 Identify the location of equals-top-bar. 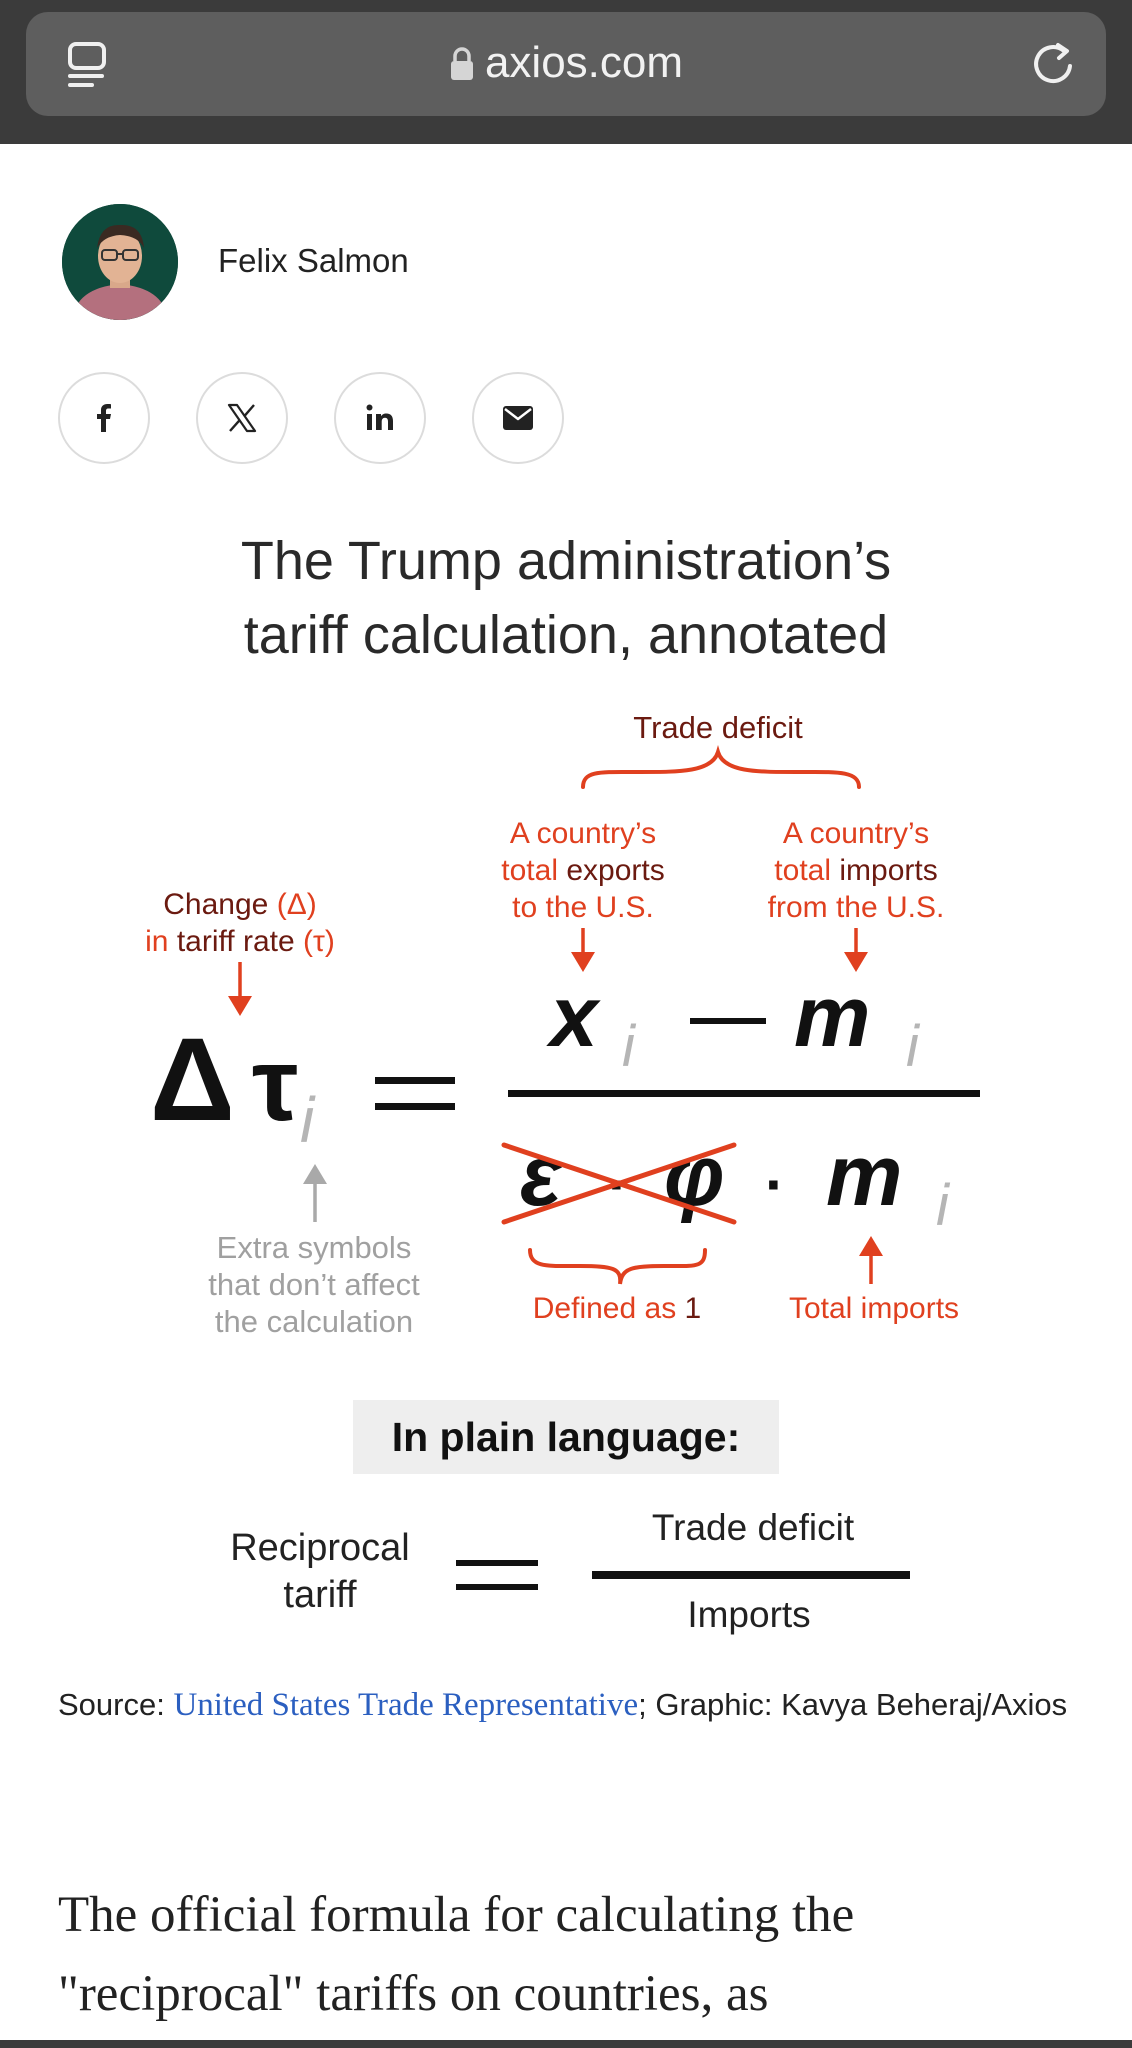
(415, 1080).